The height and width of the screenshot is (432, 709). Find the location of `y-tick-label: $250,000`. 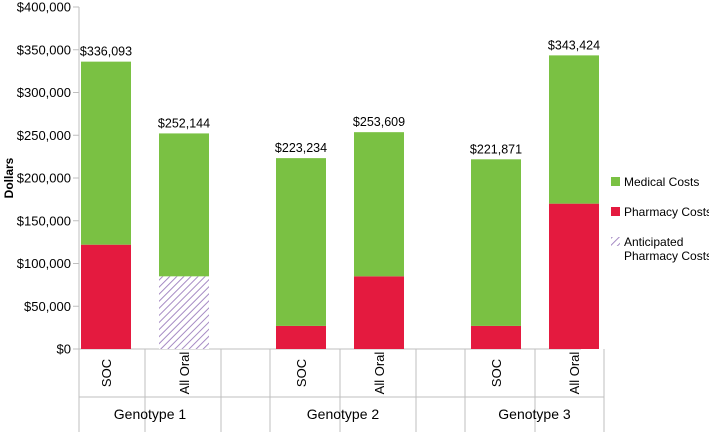

y-tick-label: $250,000 is located at coordinates (44, 135).